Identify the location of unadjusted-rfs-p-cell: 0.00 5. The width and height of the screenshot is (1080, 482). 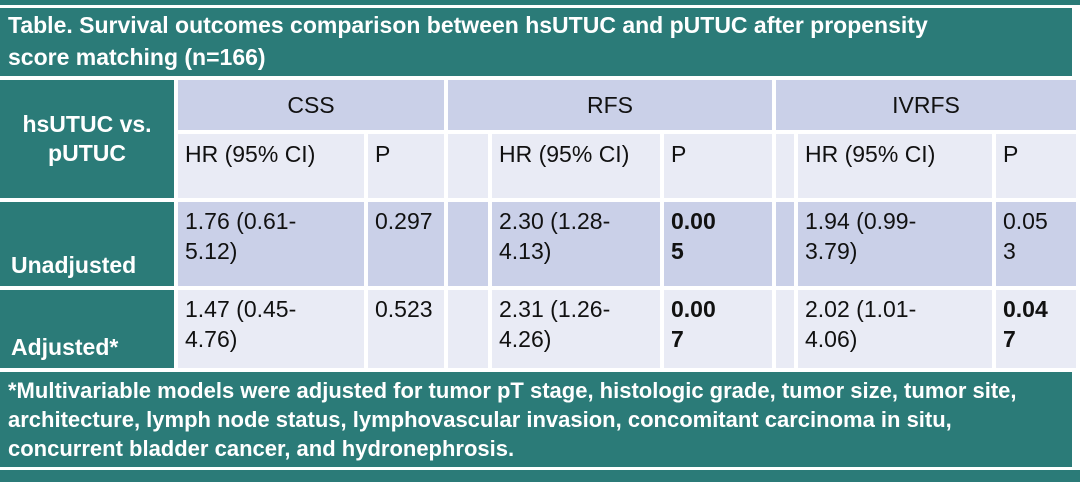
(718, 244).